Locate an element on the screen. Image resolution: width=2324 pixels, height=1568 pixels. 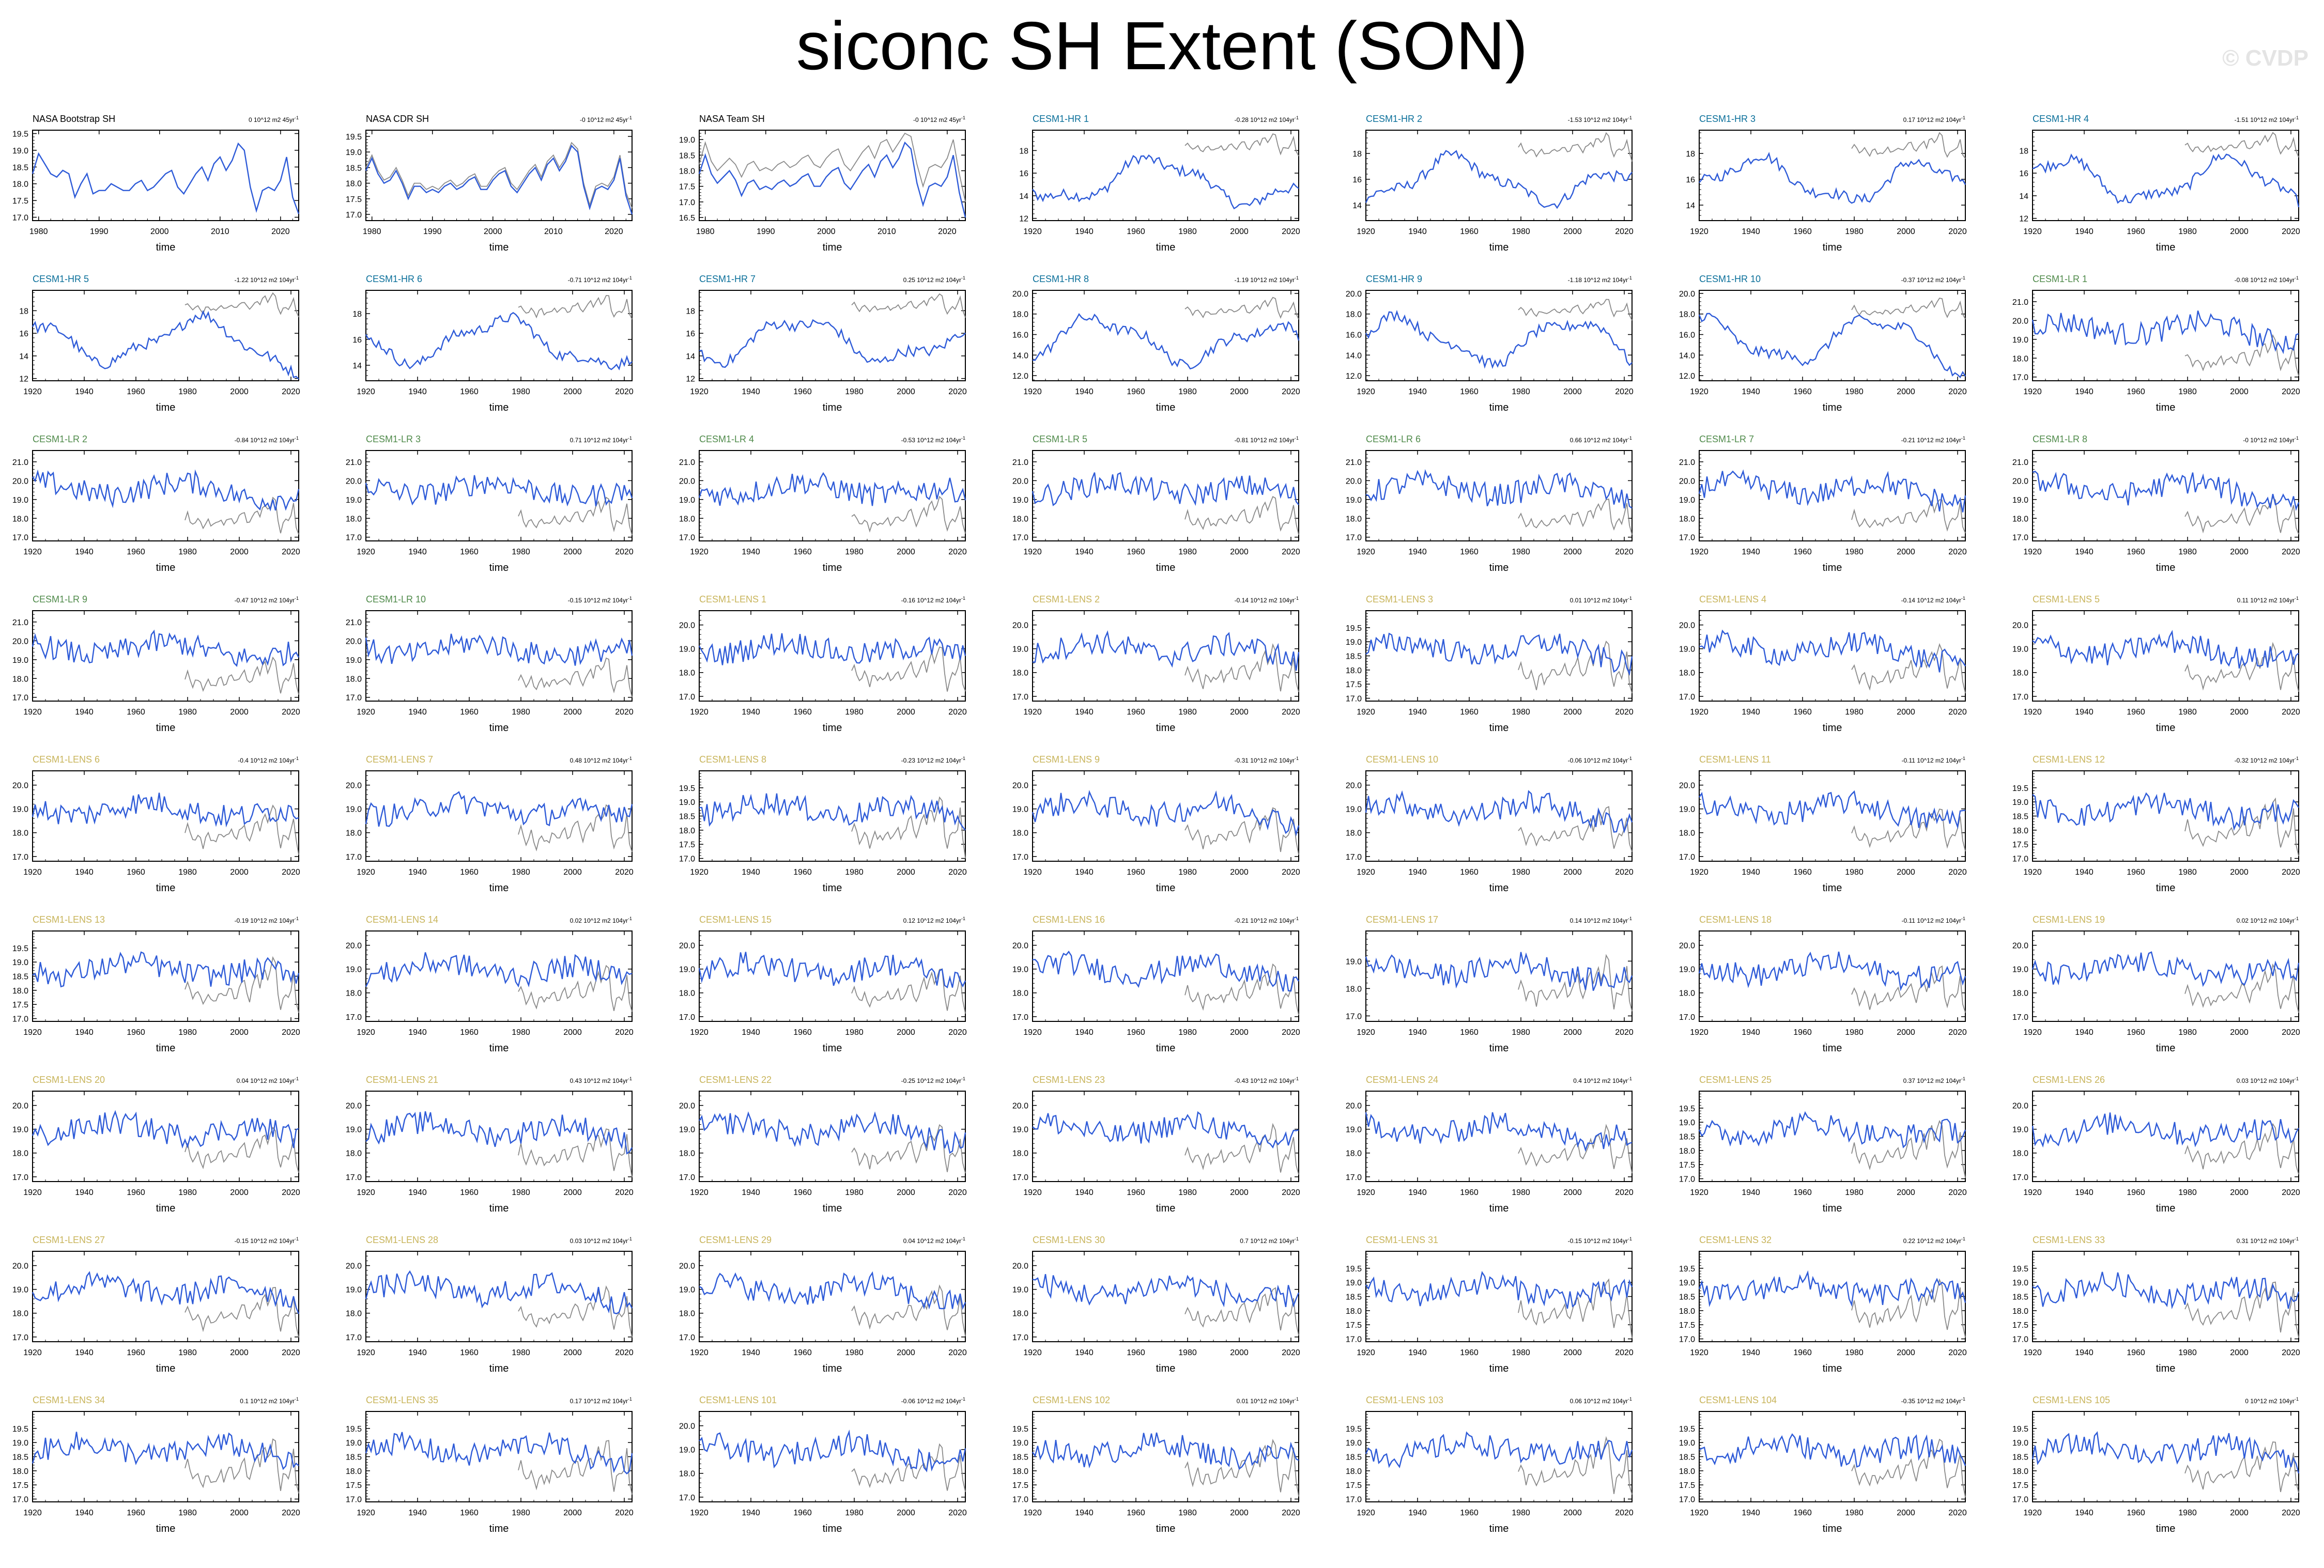
panel-title: CESM1-HR 2 is located at coordinates (1394, 119).